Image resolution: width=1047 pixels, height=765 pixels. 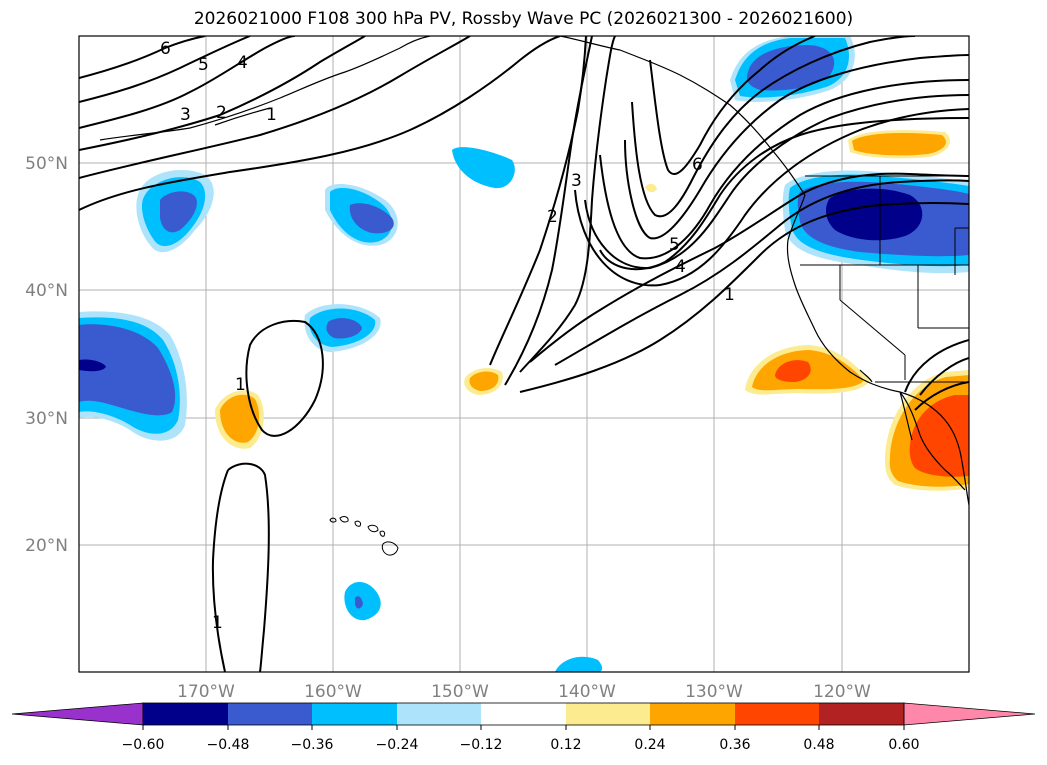 What do you see at coordinates (46, 355) in the screenshot?
I see `latitude-axis: 50°N 40°N 30°N 20°N` at bounding box center [46, 355].